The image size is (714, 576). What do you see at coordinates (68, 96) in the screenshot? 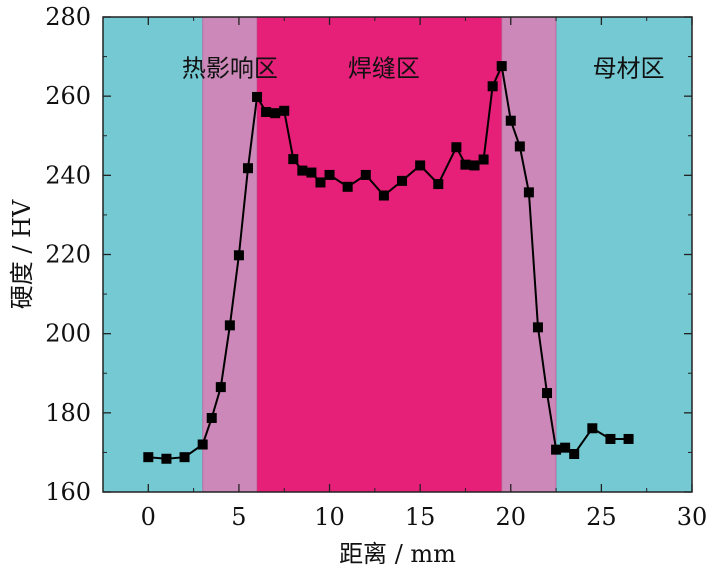
I see `y-tick-label: 260` at bounding box center [68, 96].